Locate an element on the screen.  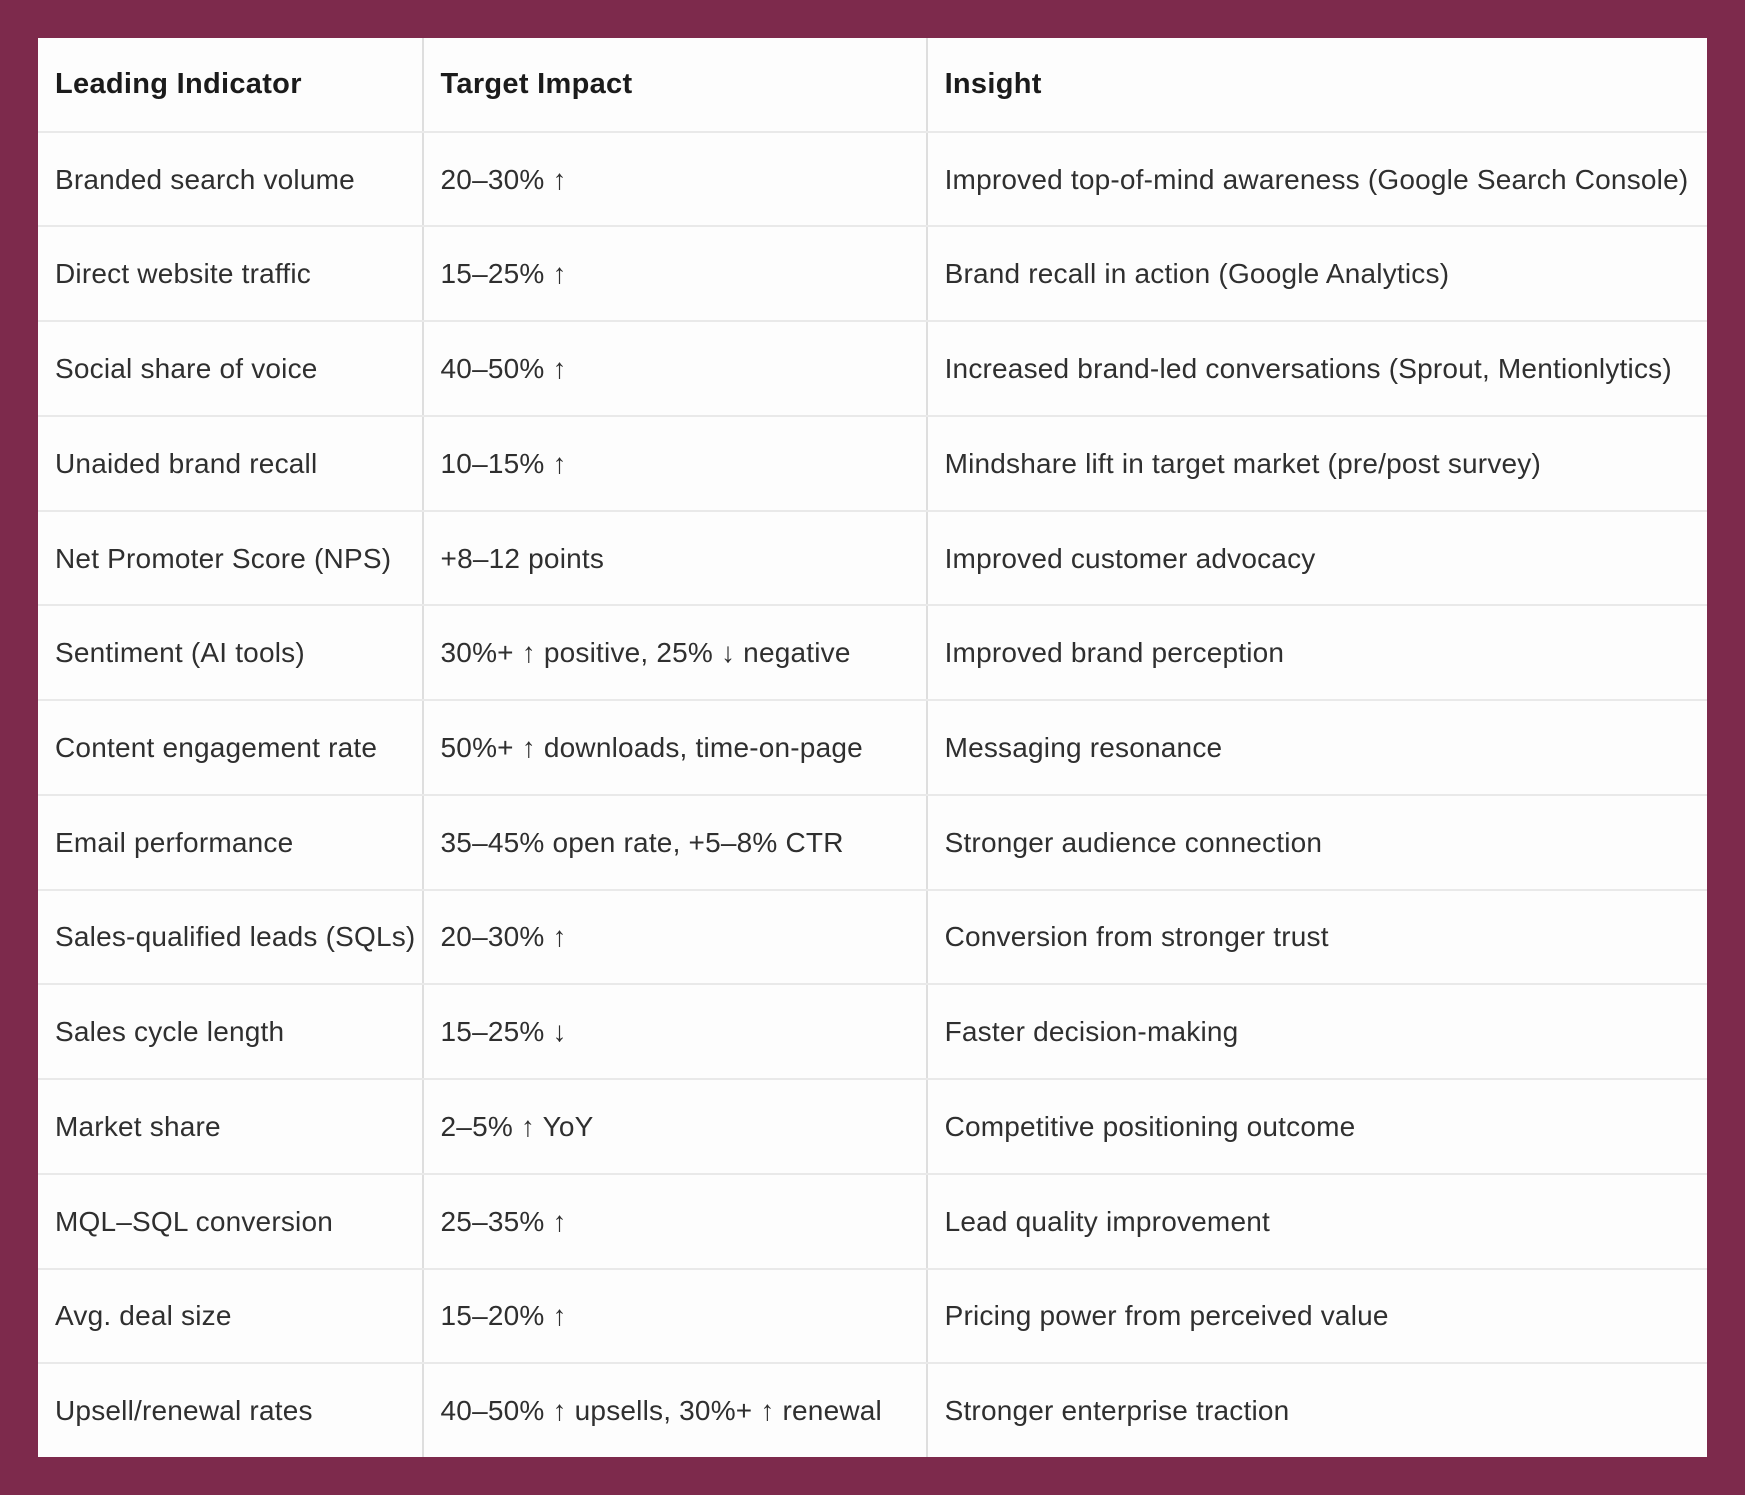
indicator-cell: Upsell/renewal rates is located at coordinates (231, 1411).